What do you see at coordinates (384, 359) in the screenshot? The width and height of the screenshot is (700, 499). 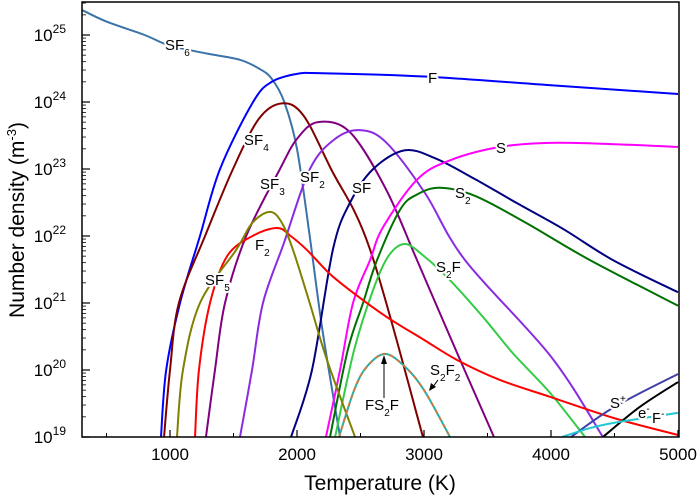 I see `fs2f-arrowhead` at bounding box center [384, 359].